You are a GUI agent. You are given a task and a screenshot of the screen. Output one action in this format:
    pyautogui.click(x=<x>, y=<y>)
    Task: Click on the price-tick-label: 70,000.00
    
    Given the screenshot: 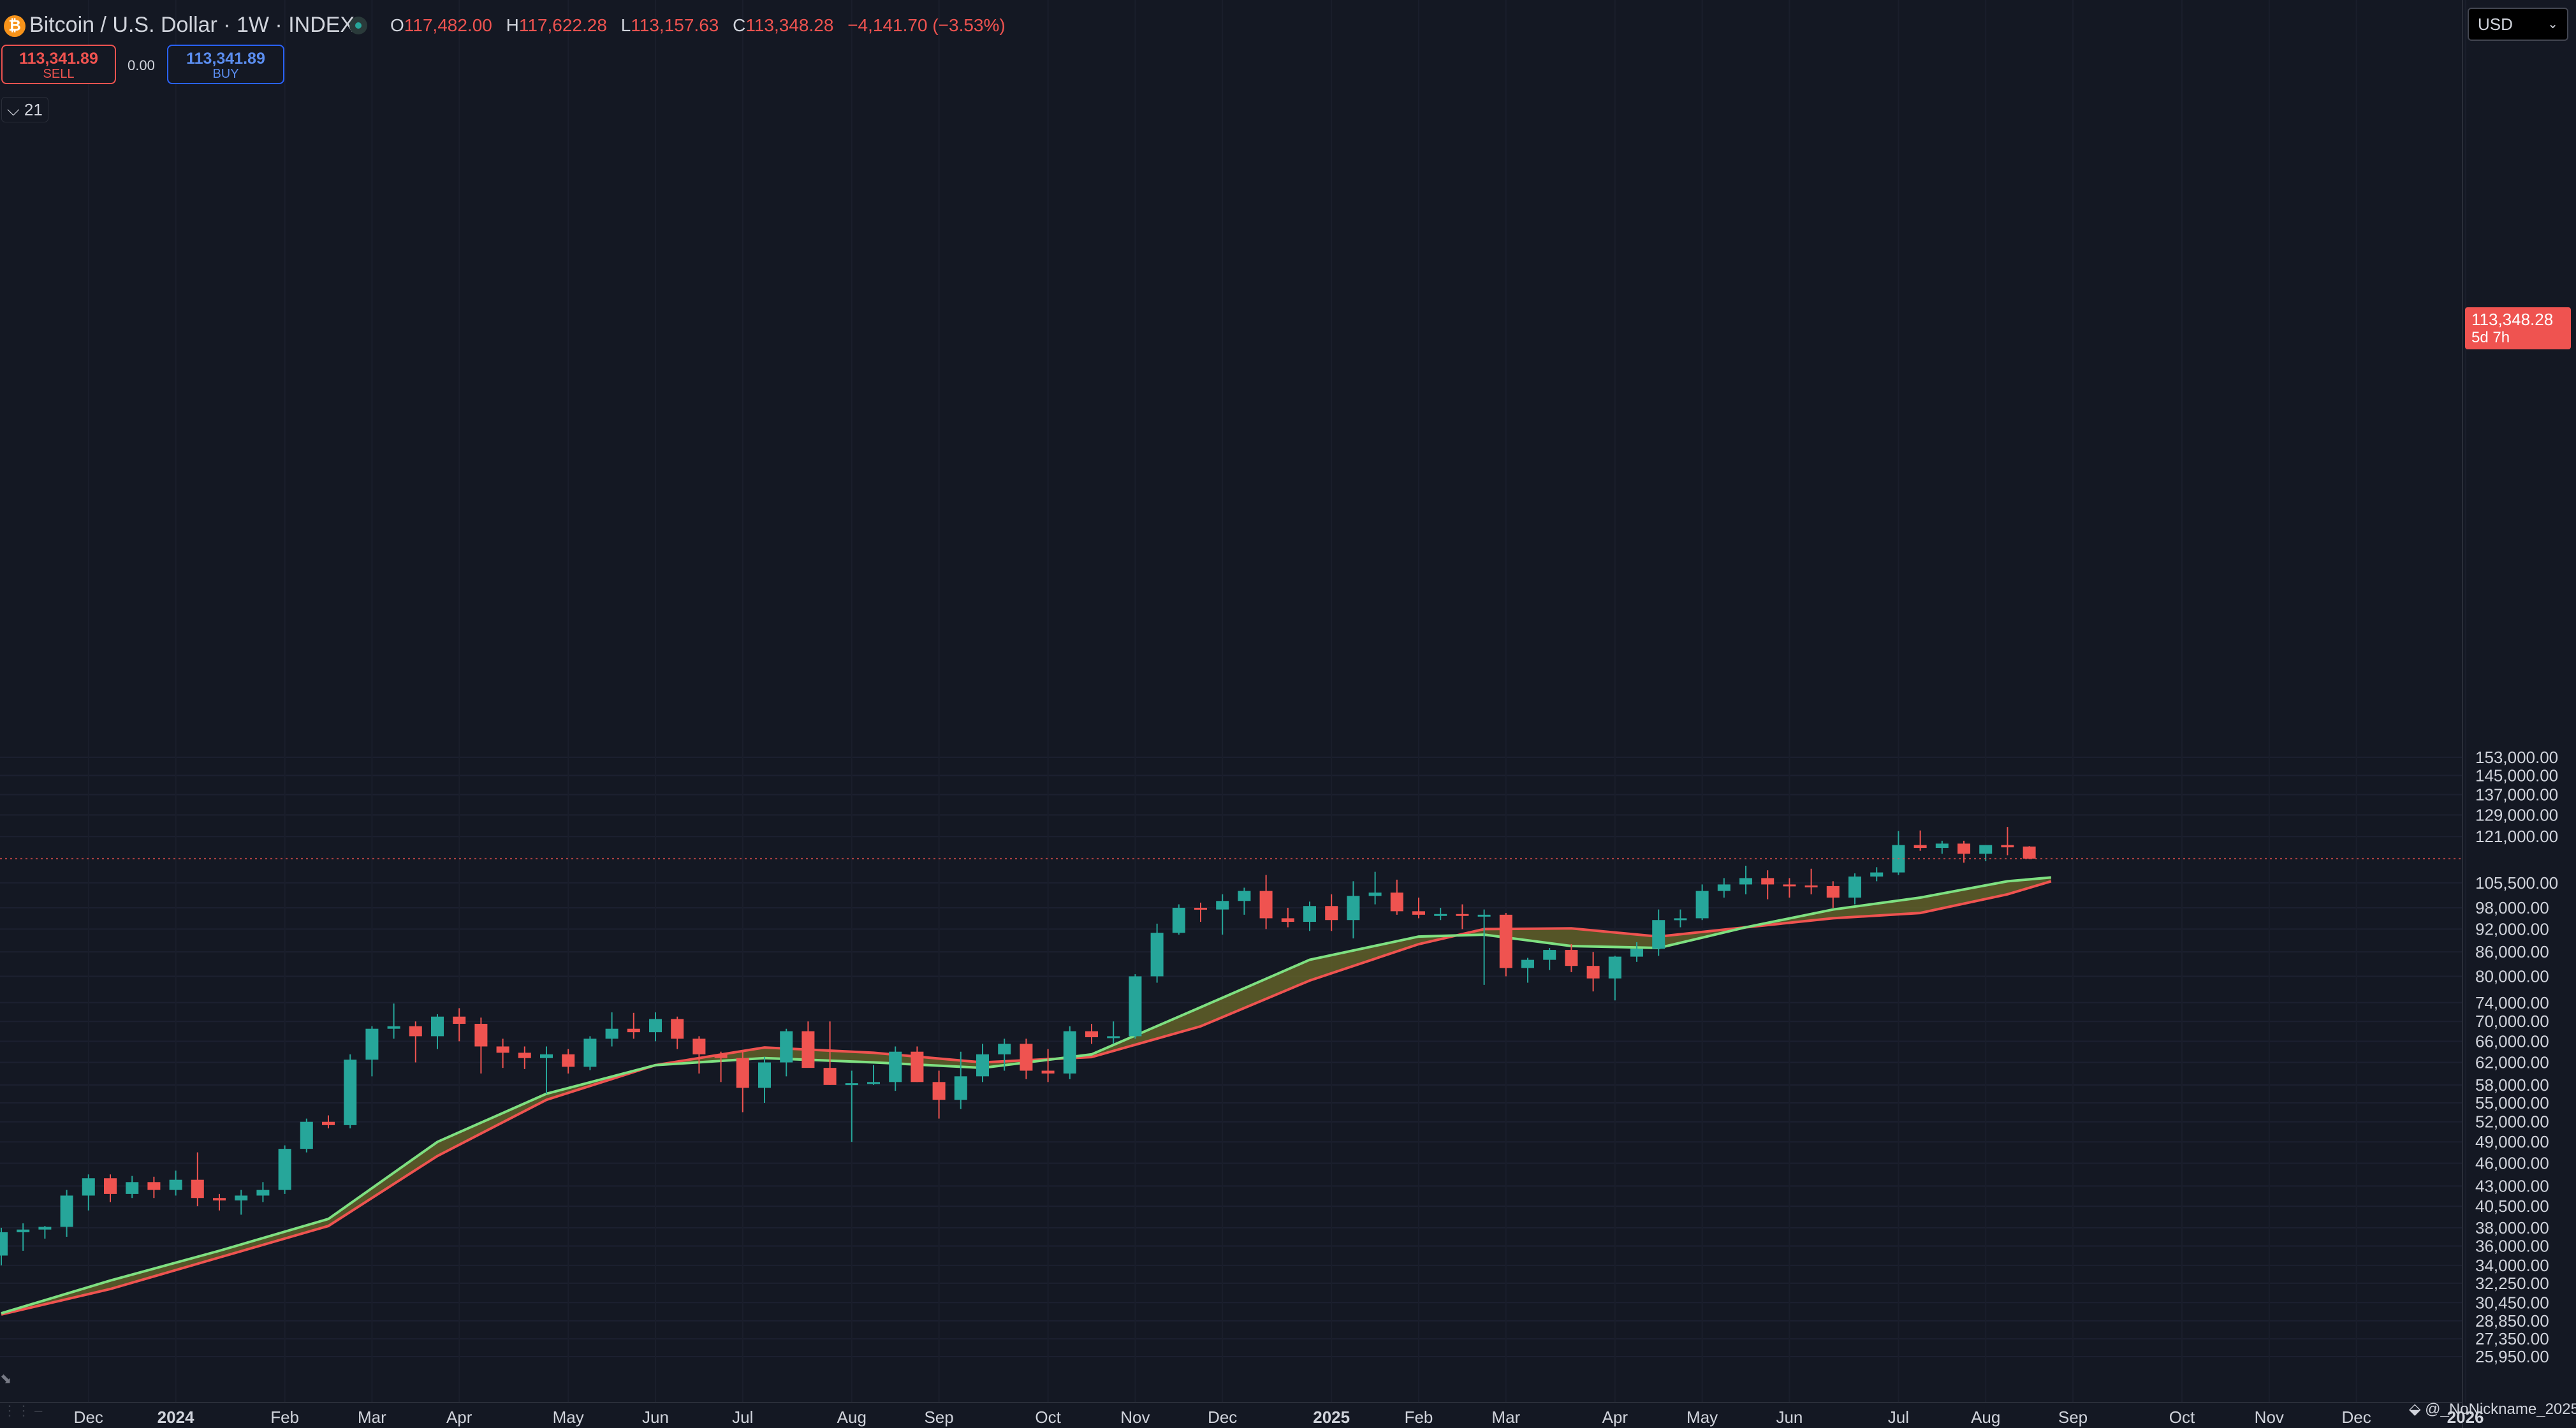 What is the action you would take?
    pyautogui.click(x=2512, y=1021)
    